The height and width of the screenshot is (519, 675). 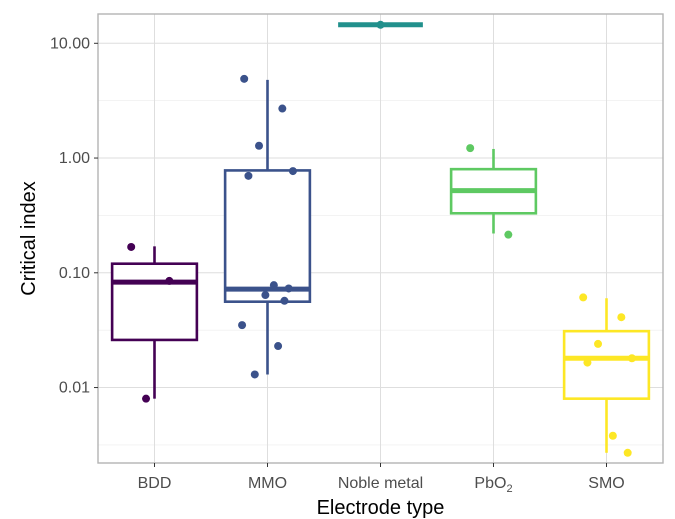 What do you see at coordinates (509, 489) in the screenshot?
I see `x-tick-label-subscript: 2` at bounding box center [509, 489].